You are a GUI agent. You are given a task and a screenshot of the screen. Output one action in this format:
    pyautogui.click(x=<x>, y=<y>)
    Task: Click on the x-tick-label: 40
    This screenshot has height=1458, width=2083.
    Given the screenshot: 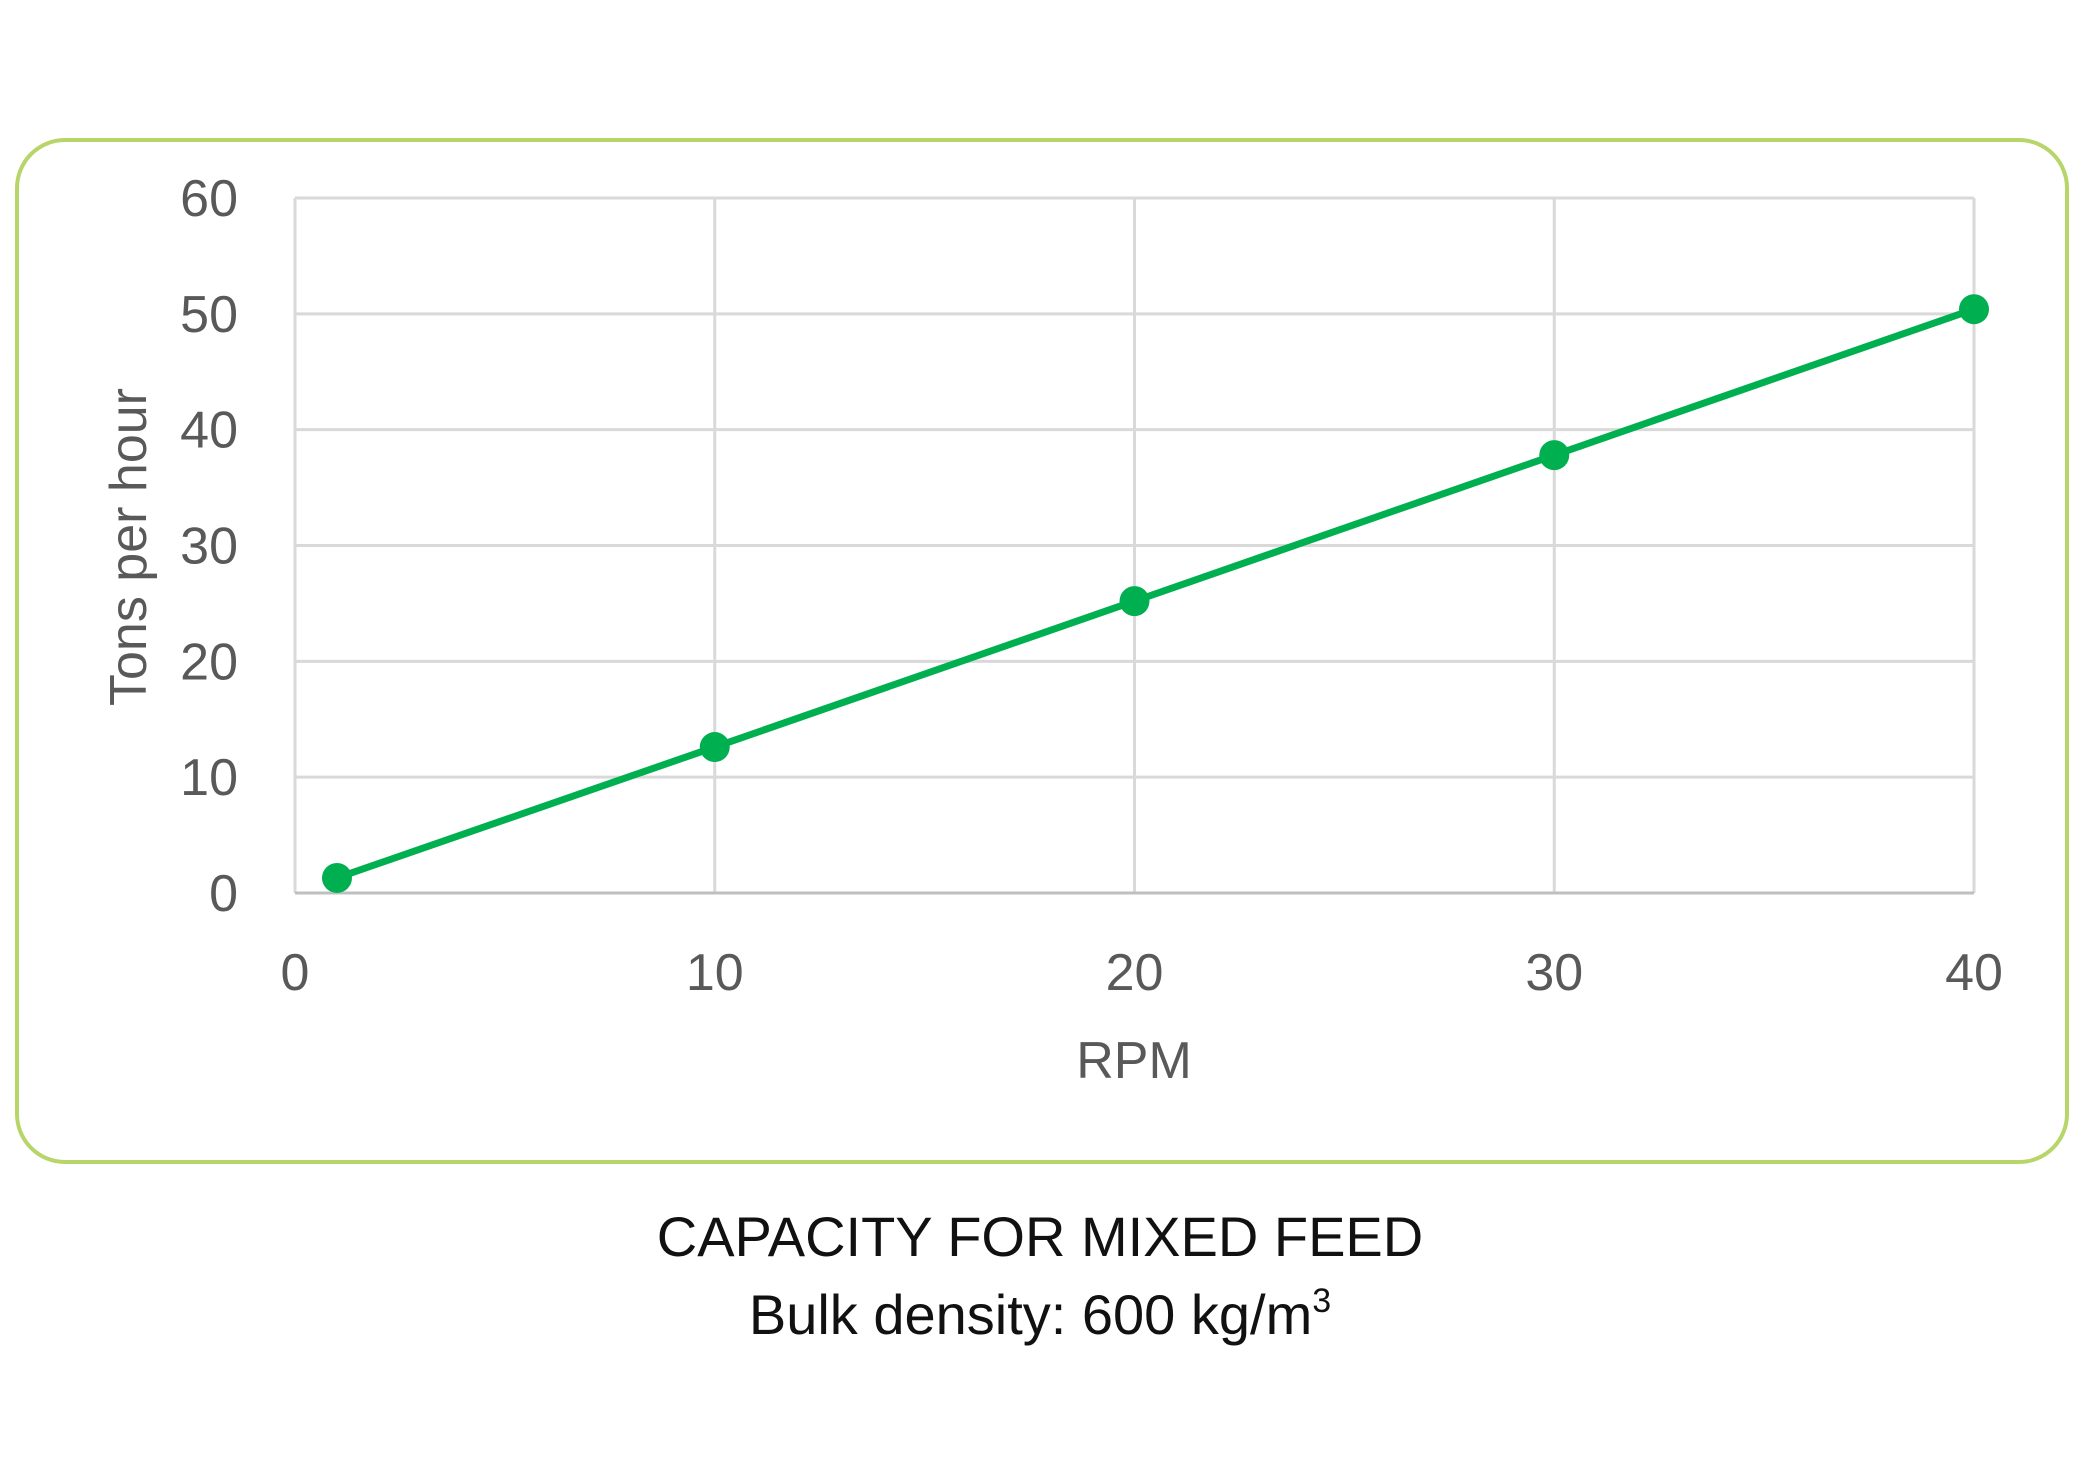 What is the action you would take?
    pyautogui.click(x=1974, y=973)
    